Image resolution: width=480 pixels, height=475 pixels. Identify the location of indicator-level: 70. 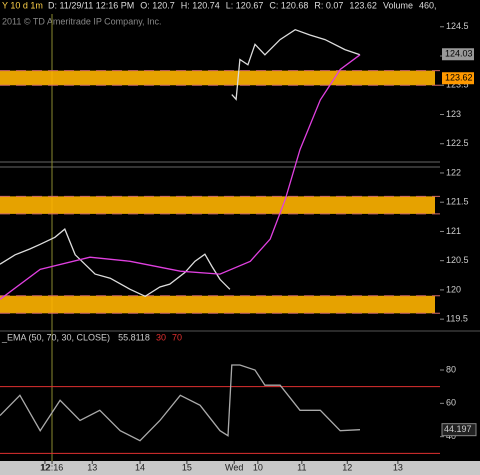
(177, 337).